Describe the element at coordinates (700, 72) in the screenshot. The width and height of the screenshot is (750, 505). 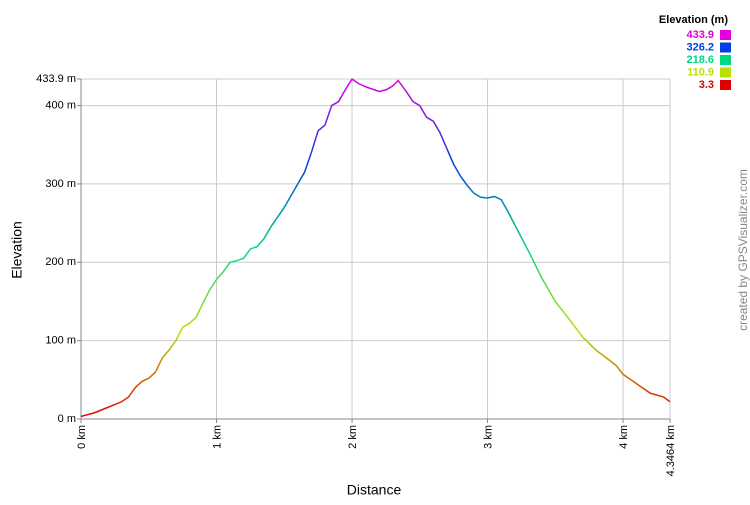
I see `legend-label: 110.9` at that location.